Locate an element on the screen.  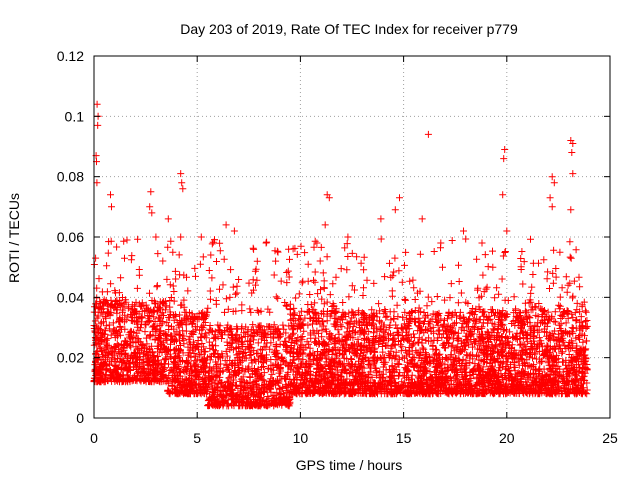
y-tick-label: 0.04 is located at coordinates (70, 297).